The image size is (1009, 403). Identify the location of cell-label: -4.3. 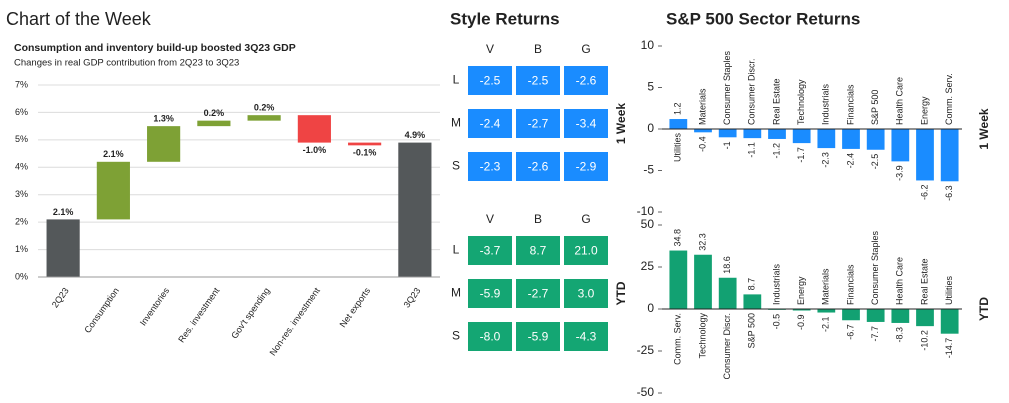
(586, 337).